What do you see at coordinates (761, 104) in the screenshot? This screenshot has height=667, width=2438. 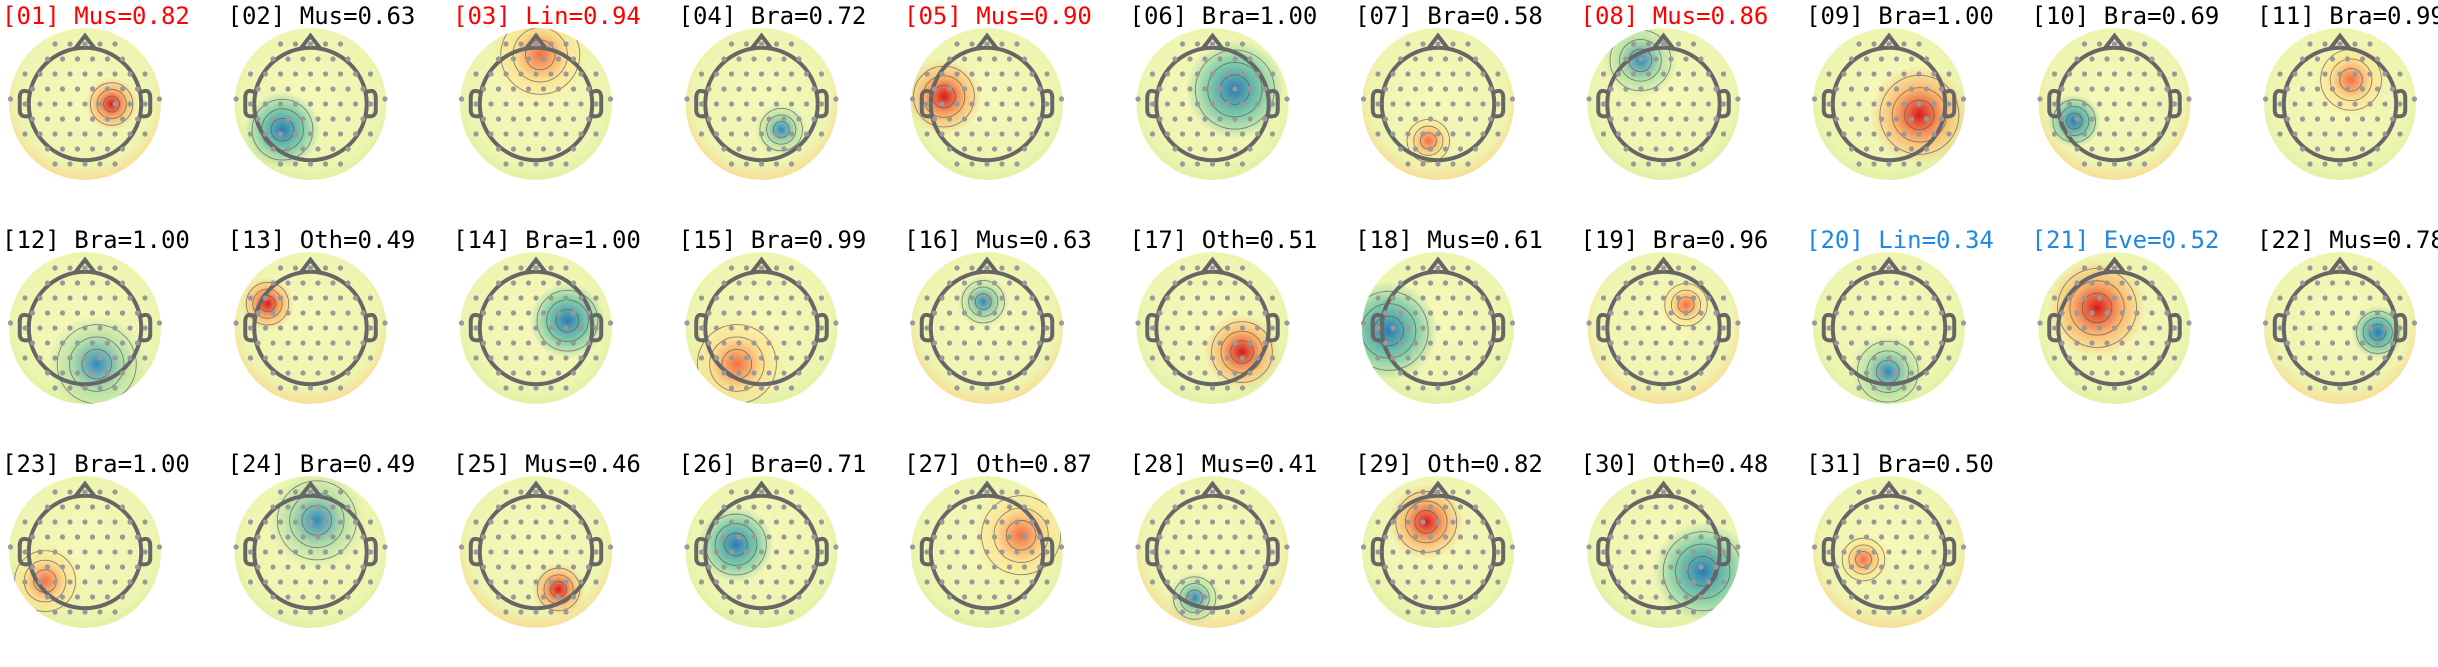 I see `head-outline` at bounding box center [761, 104].